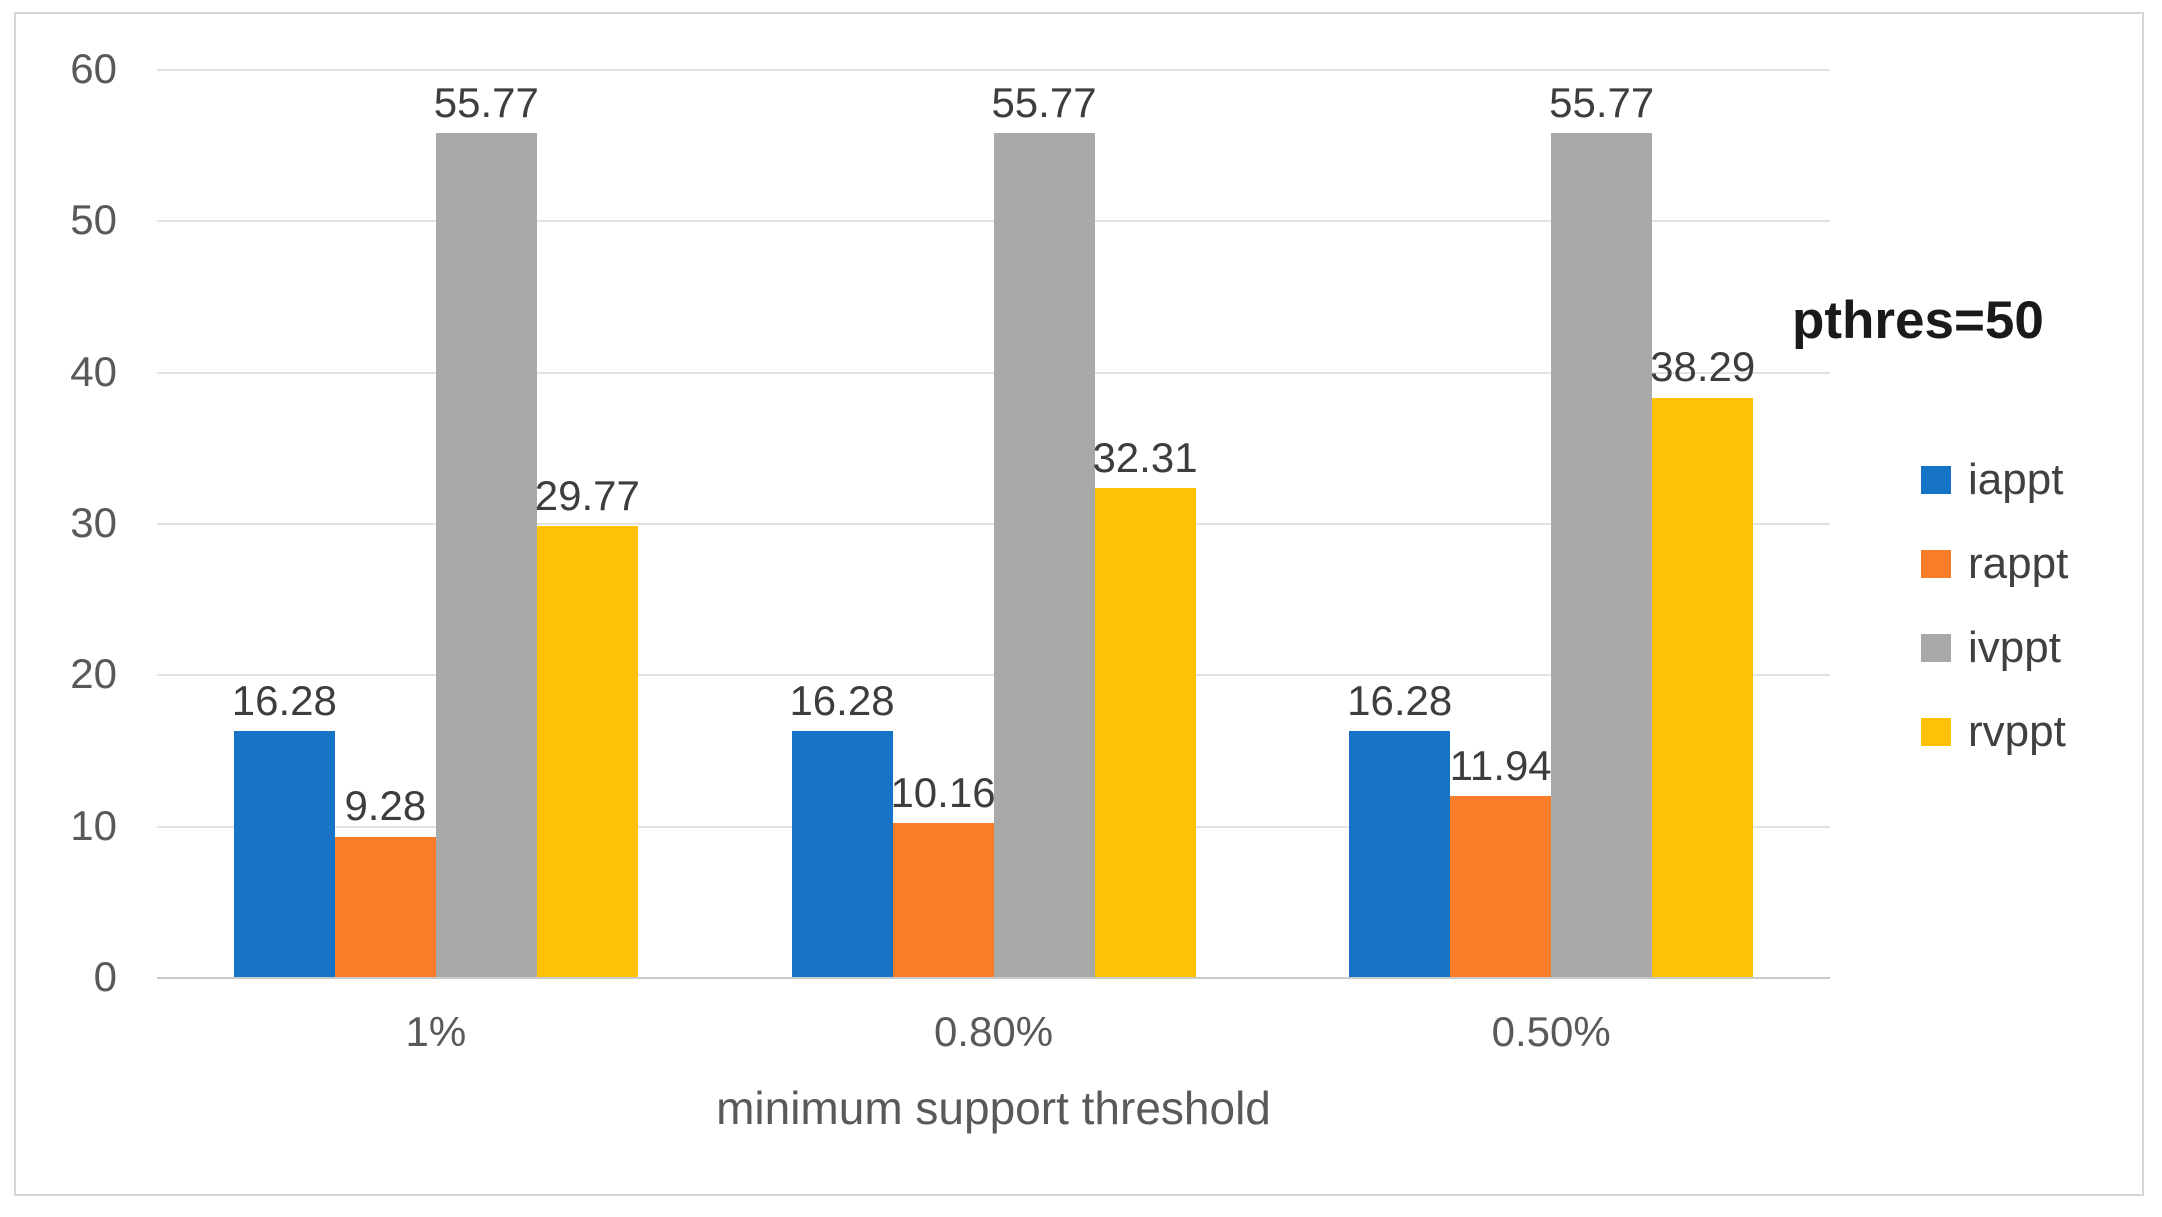 The image size is (2162, 1217). I want to click on data-label-iappt-0.80%: 16.28, so click(842, 700).